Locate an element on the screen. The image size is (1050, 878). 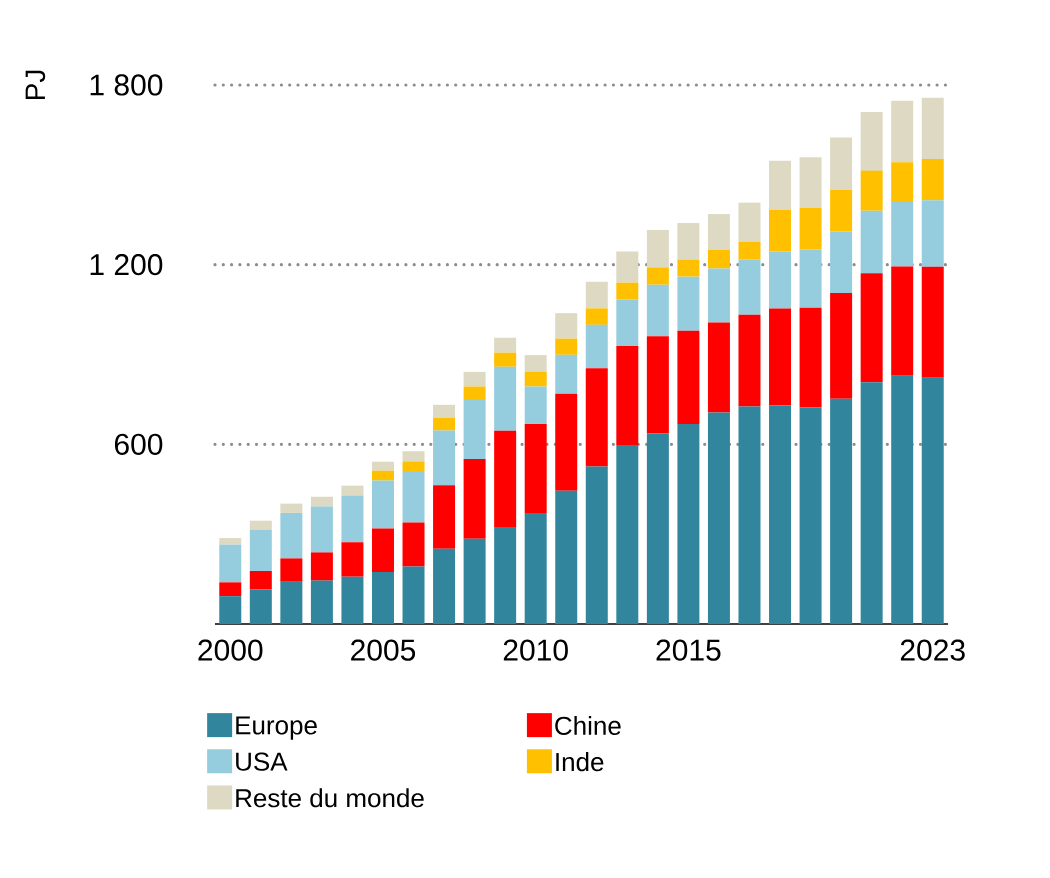
y-tick-label: 600 is located at coordinates (138, 444).